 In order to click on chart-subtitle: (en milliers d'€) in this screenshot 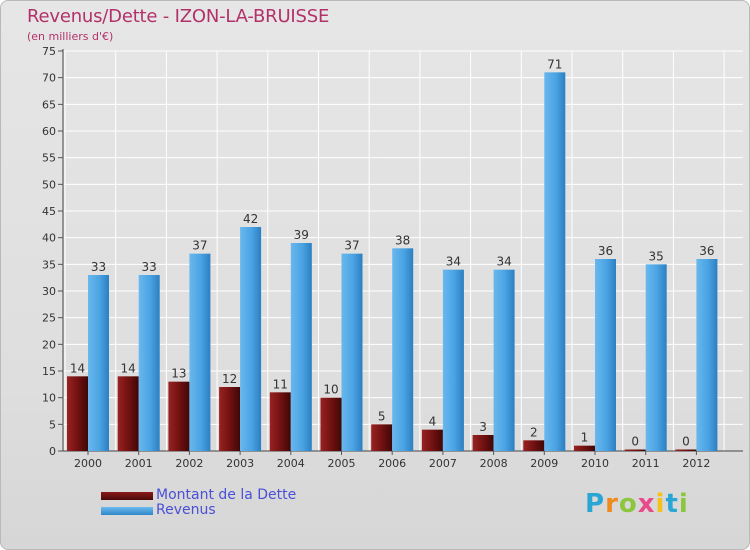, I will do `click(70, 36)`.